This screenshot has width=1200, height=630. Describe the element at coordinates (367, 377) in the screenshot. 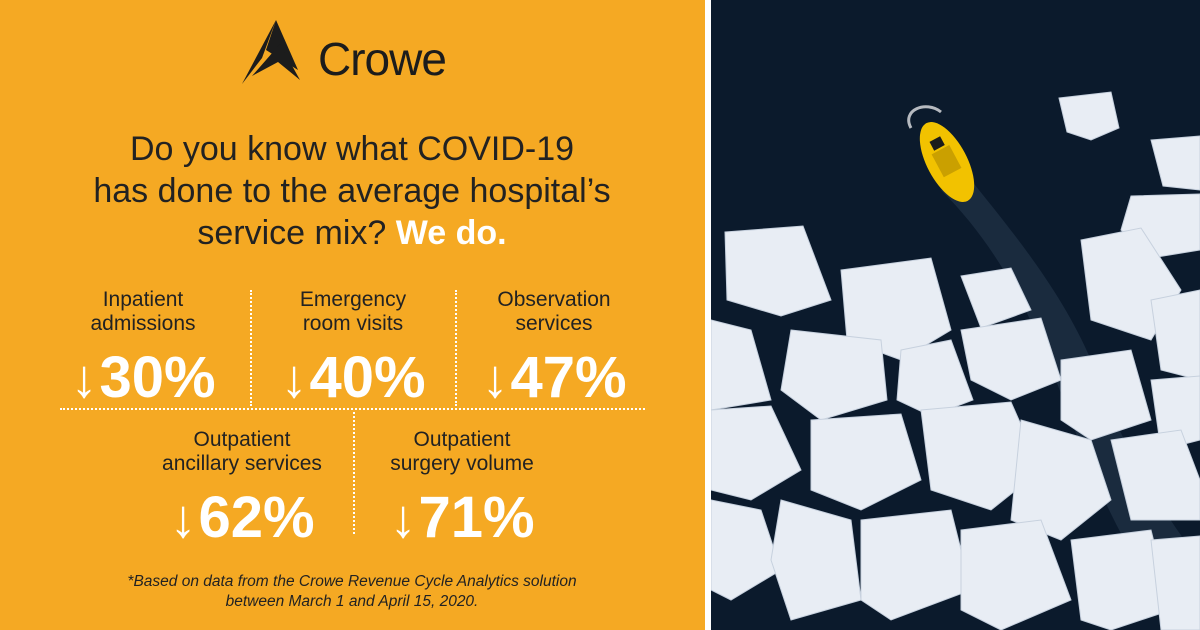

I see `stat-percent: 40%` at that location.